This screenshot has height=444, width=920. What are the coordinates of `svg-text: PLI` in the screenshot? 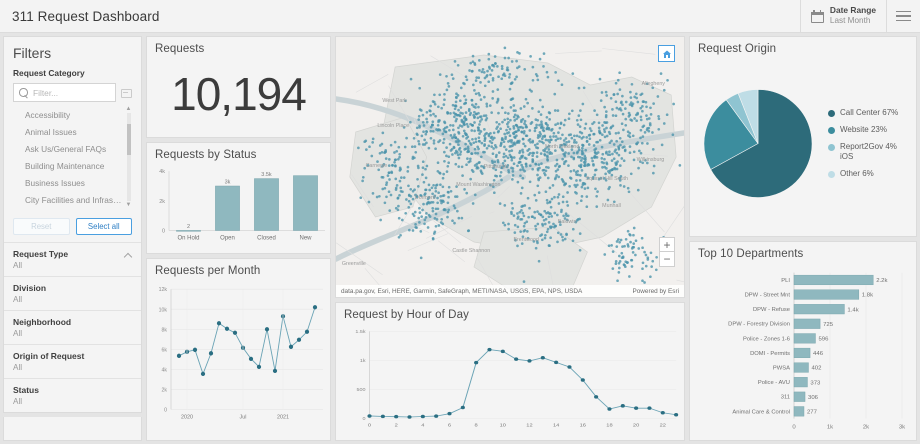 It's located at (785, 281).